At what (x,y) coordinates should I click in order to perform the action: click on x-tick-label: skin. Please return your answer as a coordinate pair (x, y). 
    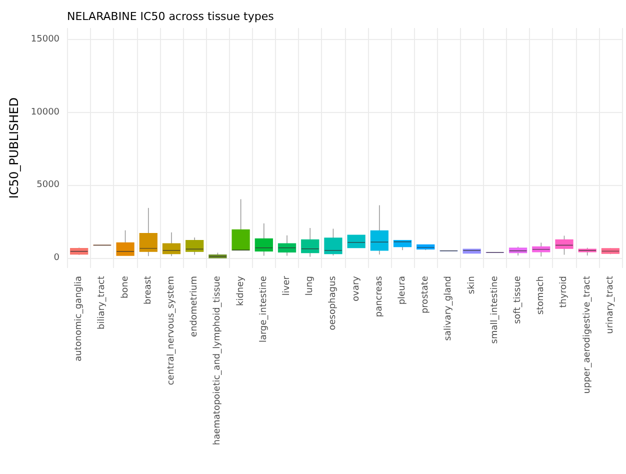
    Looking at the image, I should click on (471, 285).